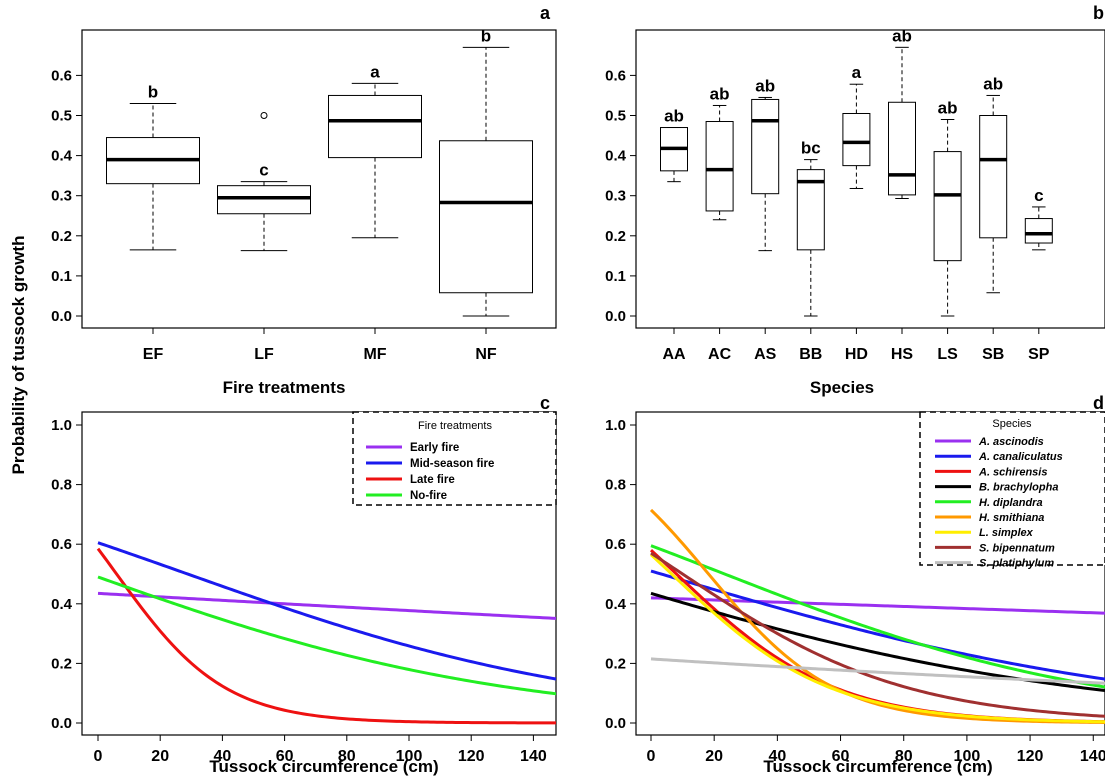 The image size is (1105, 778). What do you see at coordinates (285, 756) in the screenshot?
I see `x-tick-label-c: 60` at bounding box center [285, 756].